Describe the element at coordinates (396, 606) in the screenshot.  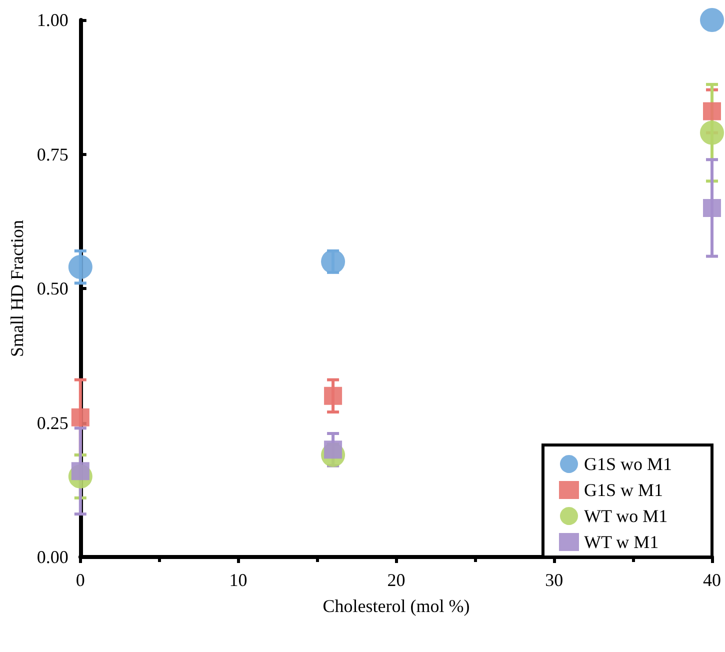
I see `x-axis-title: Cholesterol (mol %)` at that location.